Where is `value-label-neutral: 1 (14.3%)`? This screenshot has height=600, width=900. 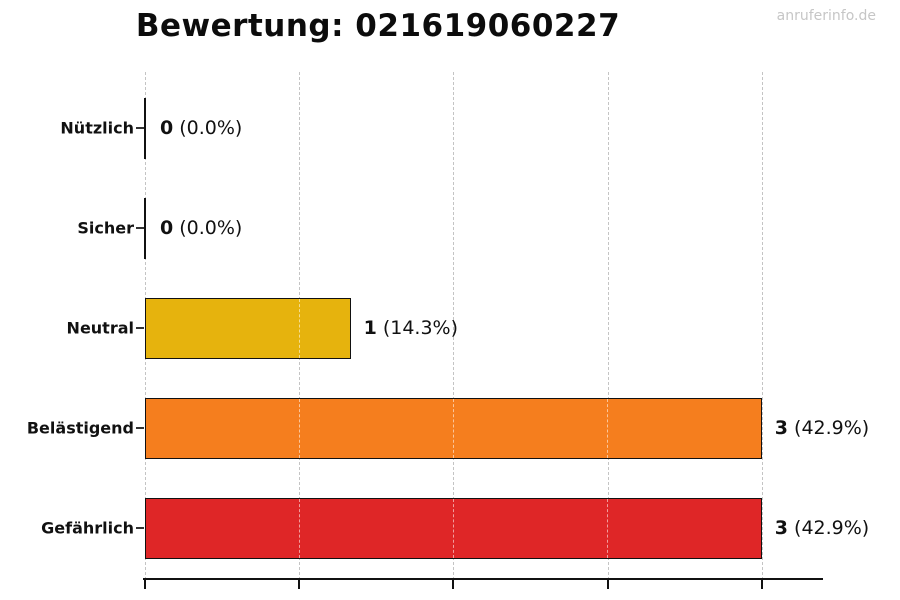
value-label-neutral: 1 (14.3%) is located at coordinates (411, 328).